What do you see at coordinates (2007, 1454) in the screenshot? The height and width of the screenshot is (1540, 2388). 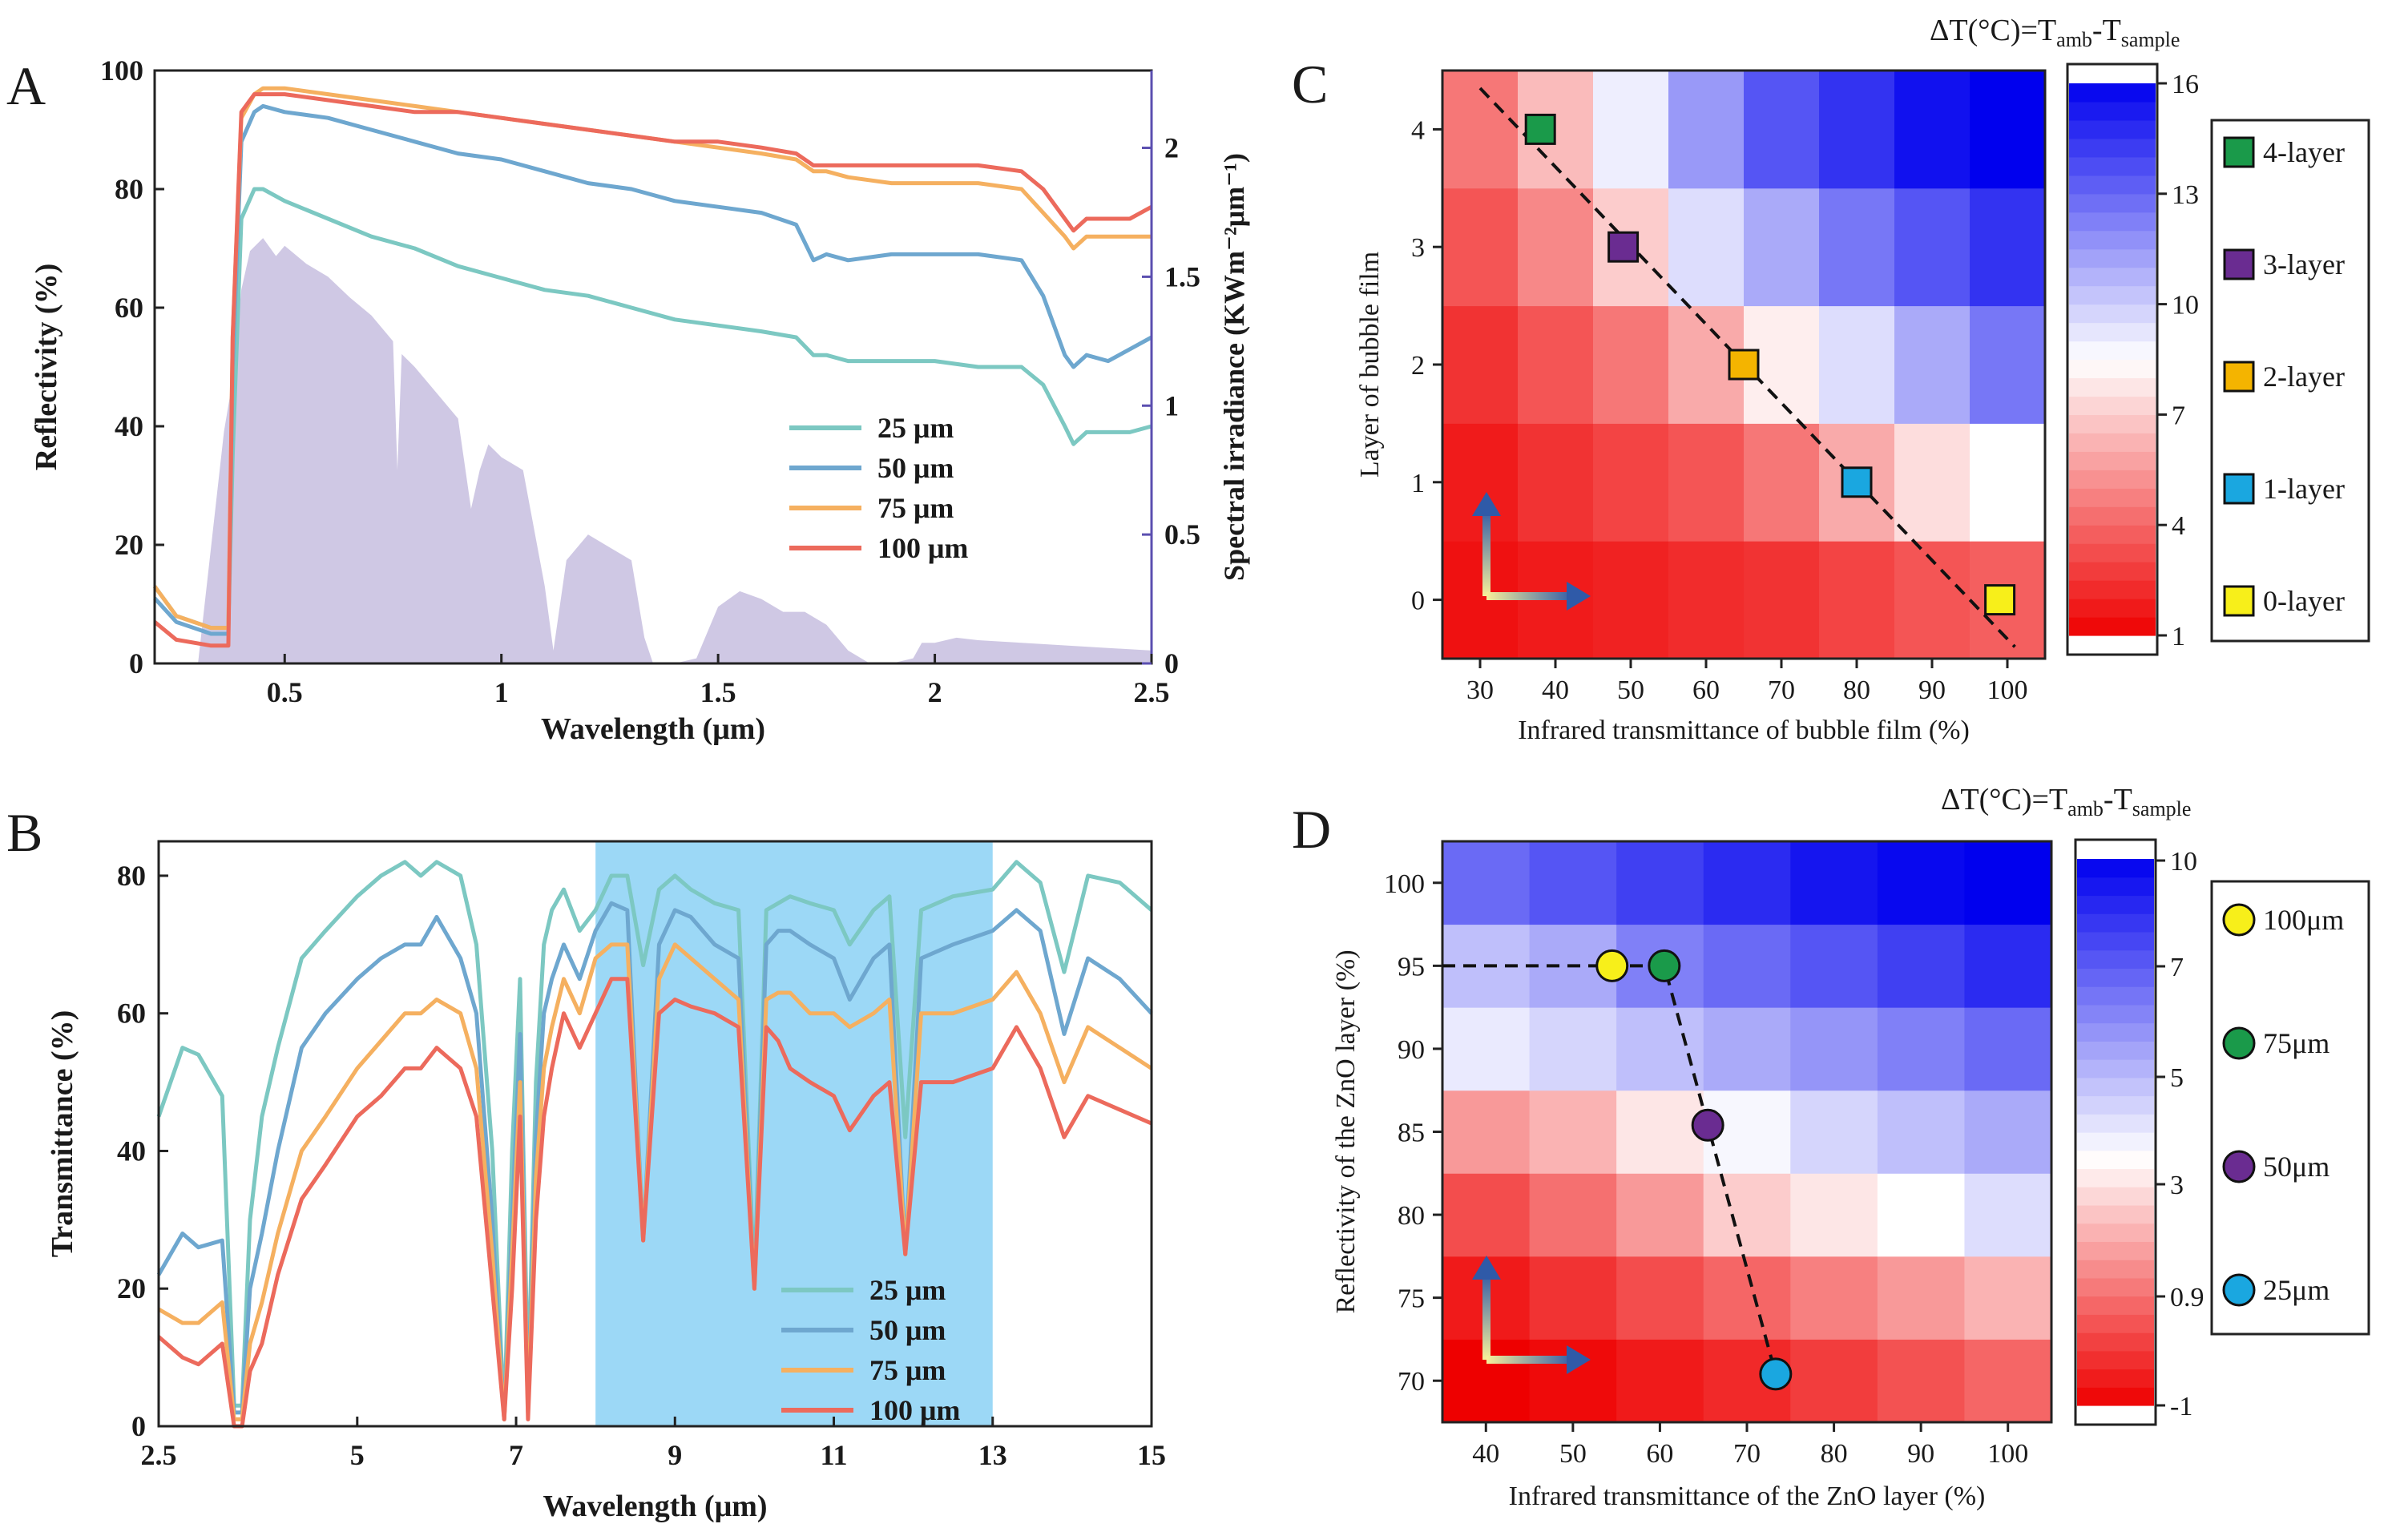 I see `x-tick-label: 100` at bounding box center [2007, 1454].